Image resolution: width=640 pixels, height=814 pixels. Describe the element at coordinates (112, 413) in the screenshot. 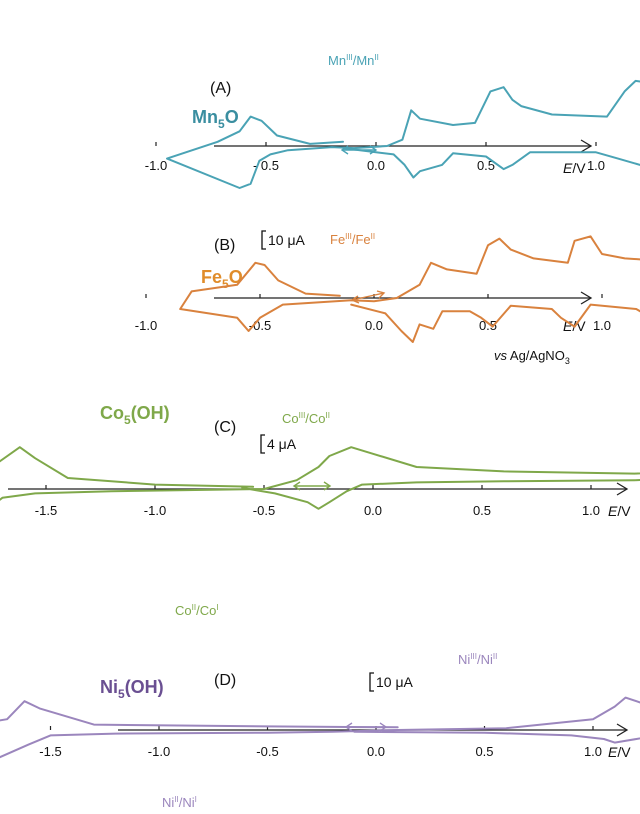

I see `compound-main: Co` at that location.